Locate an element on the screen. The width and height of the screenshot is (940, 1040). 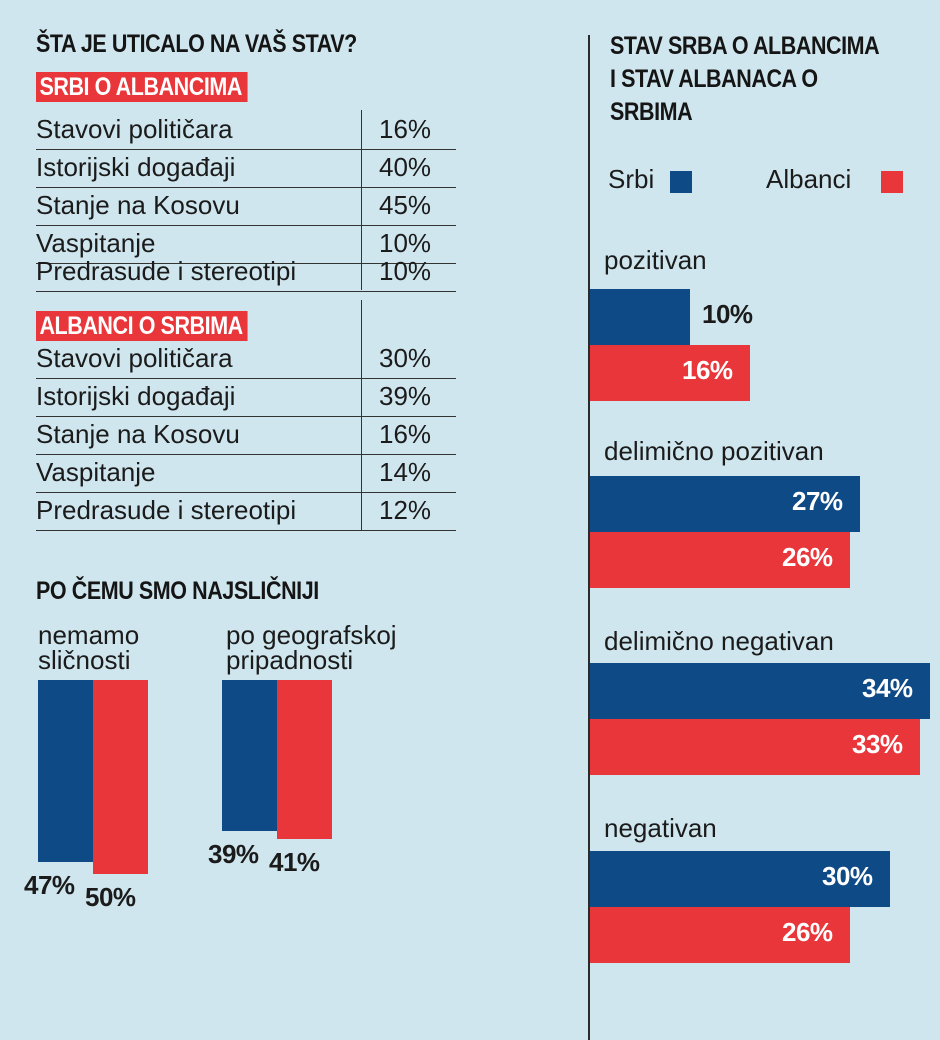
category-negativan: negativan is located at coordinates (660, 828).